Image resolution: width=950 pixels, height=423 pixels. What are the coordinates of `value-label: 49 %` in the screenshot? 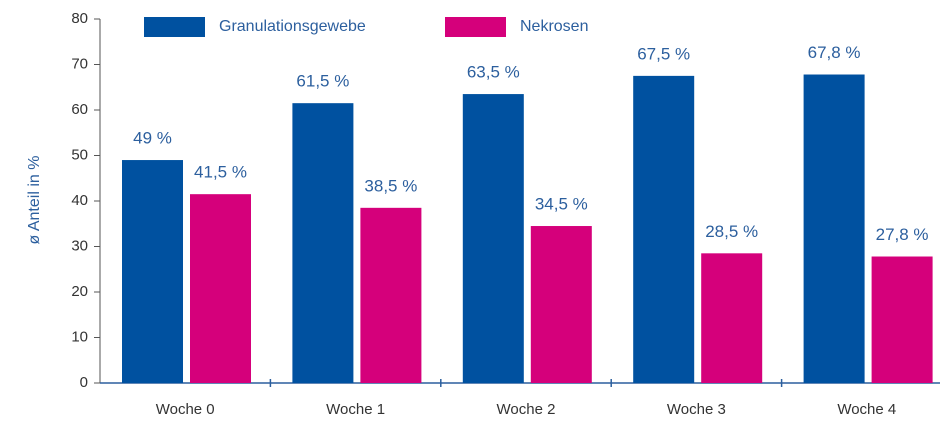 It's located at (152, 138).